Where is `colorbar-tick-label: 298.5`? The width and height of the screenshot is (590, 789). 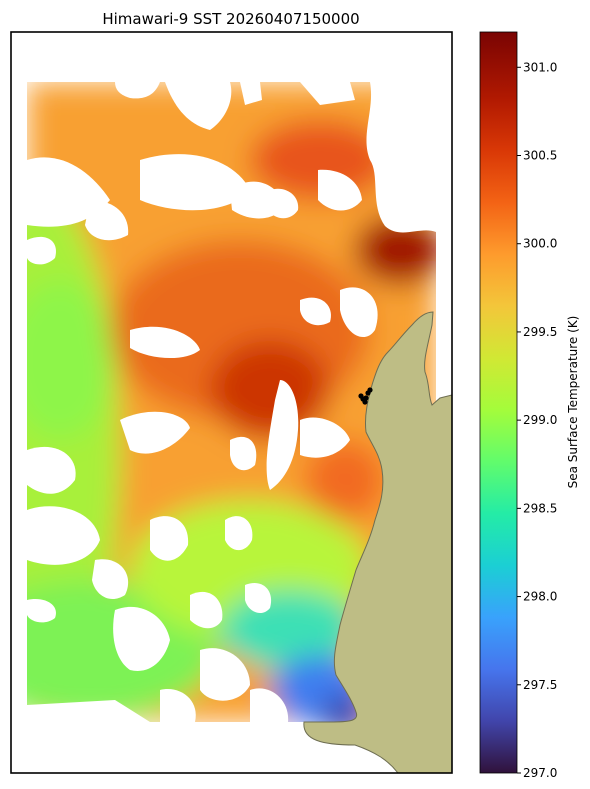
colorbar-tick-label: 298.5 is located at coordinates (540, 508).